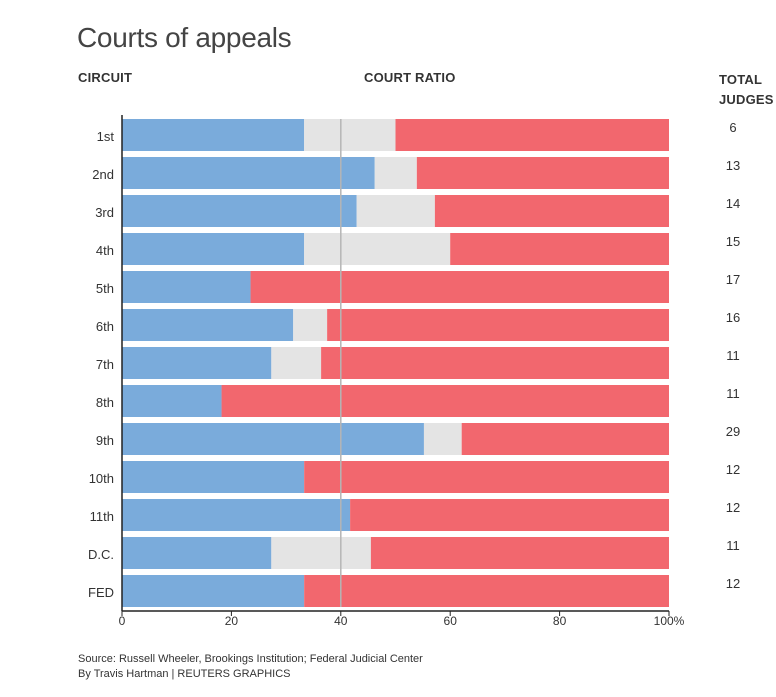 The height and width of the screenshot is (697, 776). Describe the element at coordinates (105, 288) in the screenshot. I see `category-label: 5th` at that location.